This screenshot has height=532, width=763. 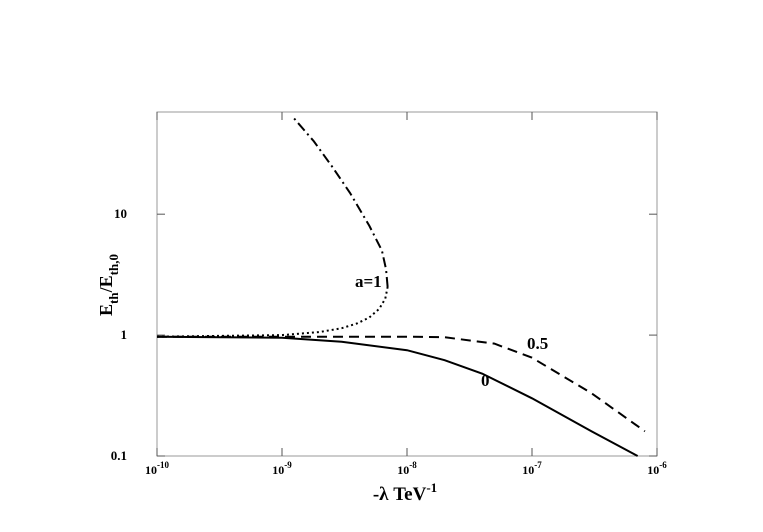 What do you see at coordinates (119, 455) in the screenshot?
I see `y-tick-label: 0.1` at bounding box center [119, 455].